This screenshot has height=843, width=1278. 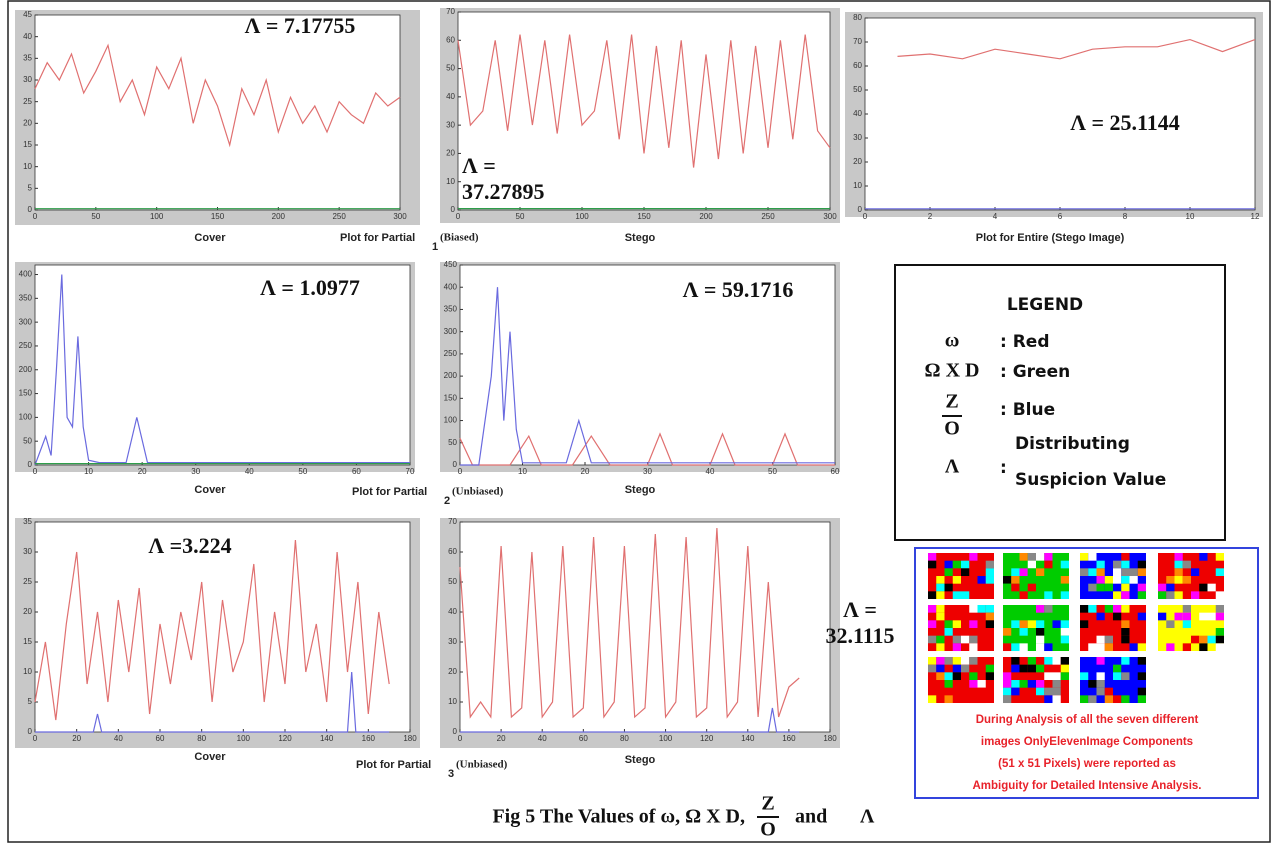 I want to click on x-tick-label: 60, so click(x=835, y=471).